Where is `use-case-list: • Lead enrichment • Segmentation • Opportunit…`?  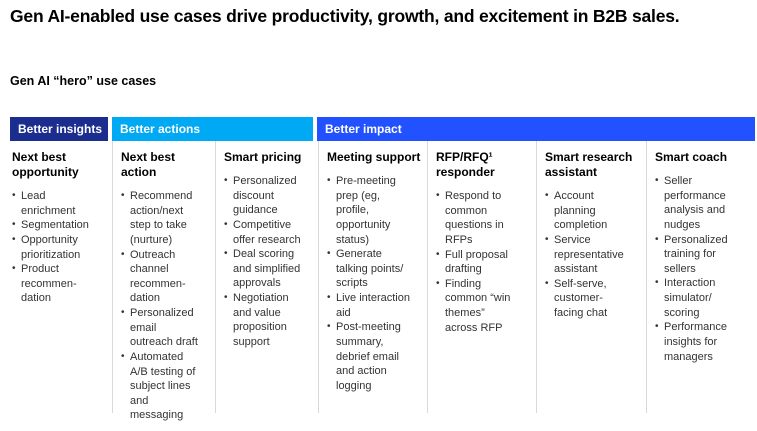
use-case-list: • Lead enrichment • Segmentation • Opportunit… is located at coordinates (62, 247).